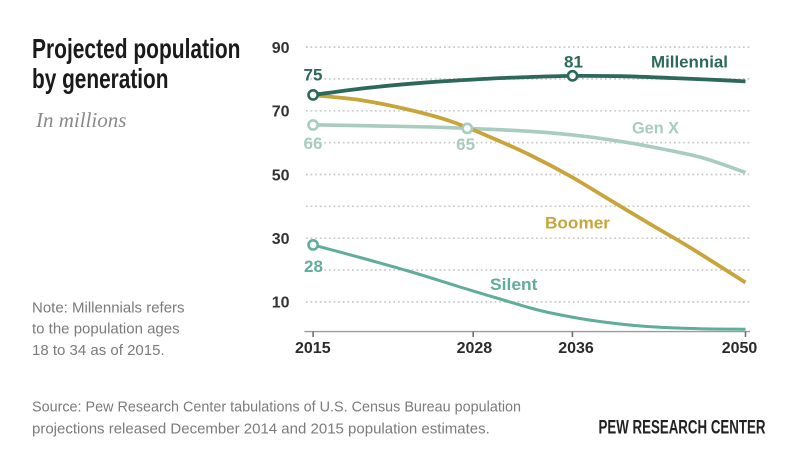 The image size is (800, 449). Describe the element at coordinates (740, 348) in the screenshot. I see `svg-text: 2050` at that location.